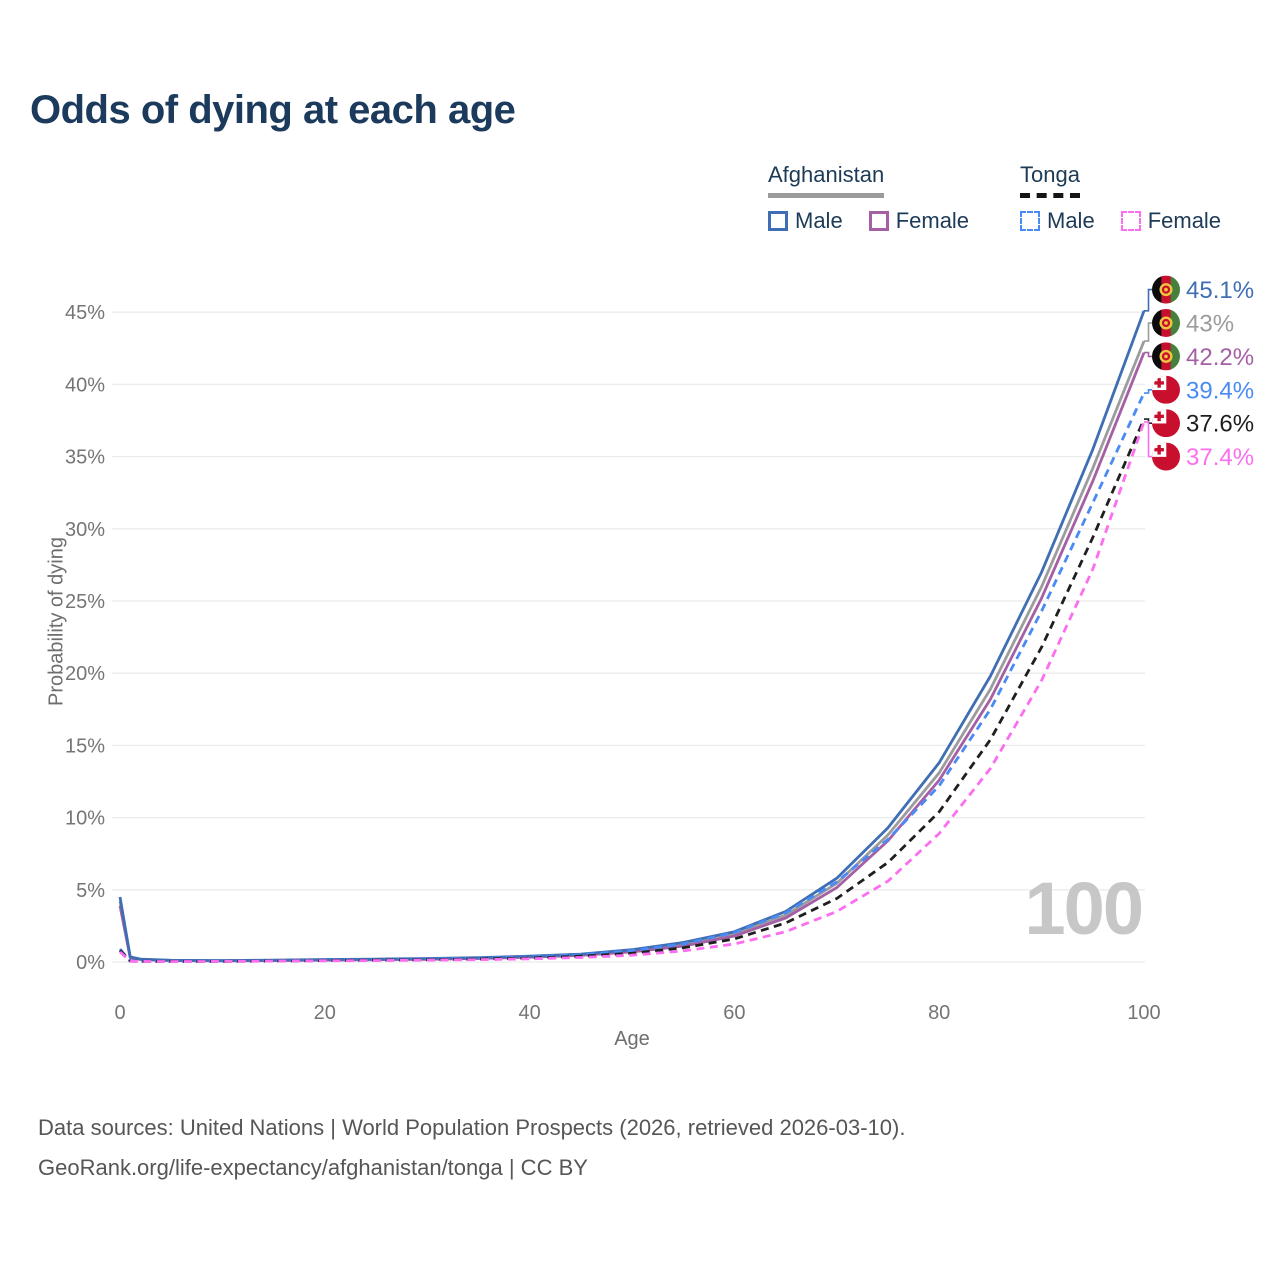 This screenshot has height=1280, width=1280. Describe the element at coordinates (632, 1039) in the screenshot. I see `x-axis-title: Age` at that location.